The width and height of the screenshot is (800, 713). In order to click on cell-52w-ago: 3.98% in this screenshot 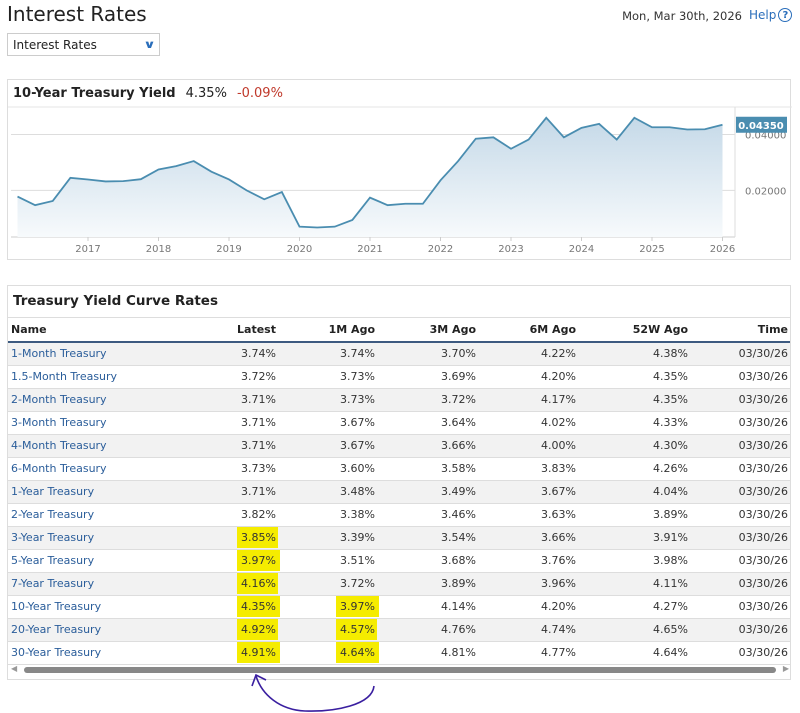, I will do `click(634, 561)`.